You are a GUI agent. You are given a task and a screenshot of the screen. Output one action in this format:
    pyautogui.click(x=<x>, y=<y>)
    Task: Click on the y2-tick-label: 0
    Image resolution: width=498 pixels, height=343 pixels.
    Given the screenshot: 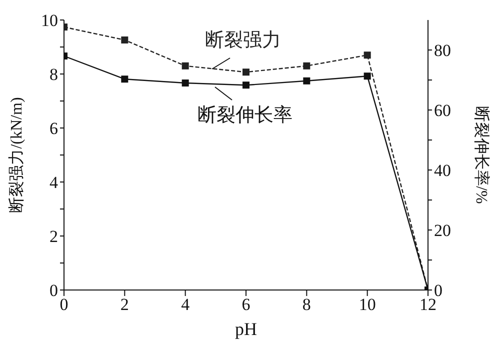 What is the action you would take?
    pyautogui.click(x=438, y=290)
    